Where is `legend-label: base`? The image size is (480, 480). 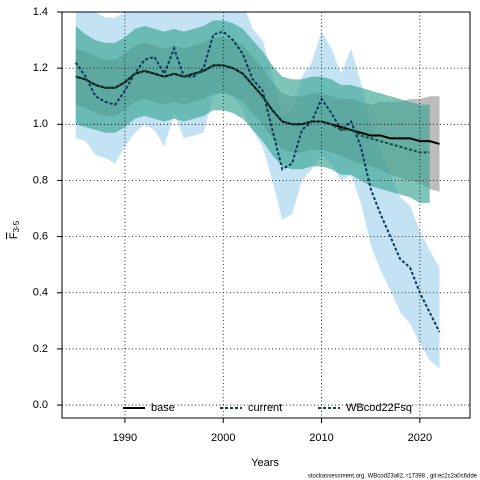 legend-label: base is located at coordinates (163, 408).